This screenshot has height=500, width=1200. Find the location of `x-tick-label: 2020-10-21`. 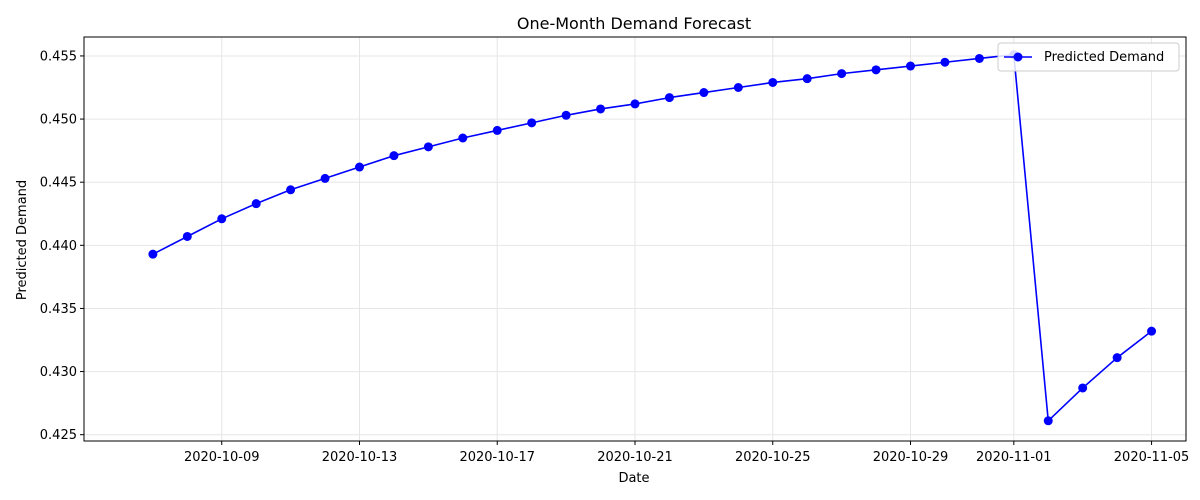

x-tick-label: 2020-10-21 is located at coordinates (635, 457).